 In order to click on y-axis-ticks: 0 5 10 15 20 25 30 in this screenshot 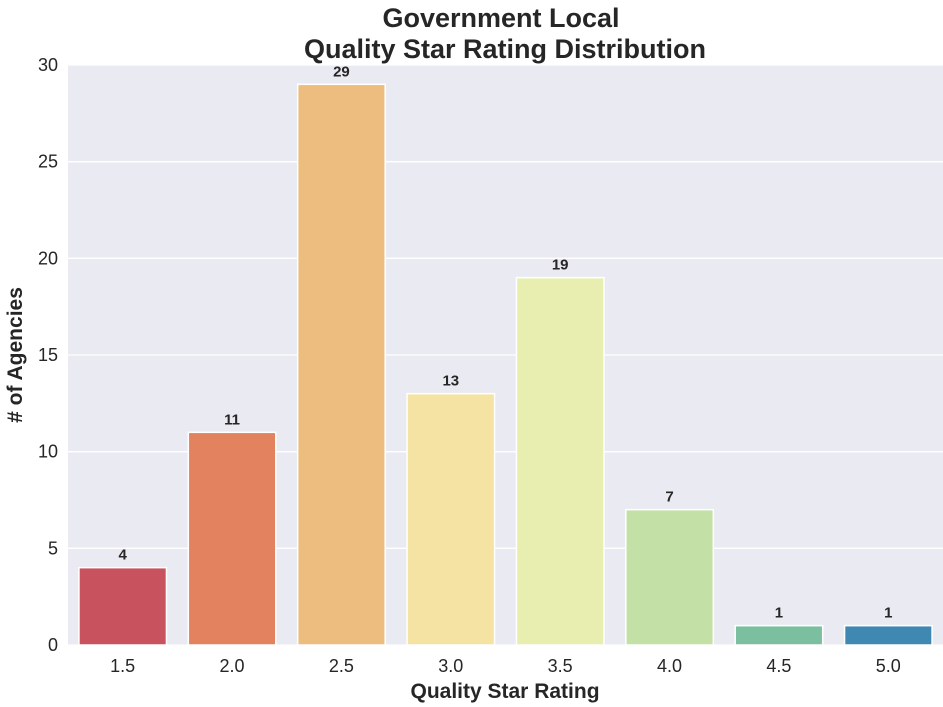, I will do `click(48, 355)`.